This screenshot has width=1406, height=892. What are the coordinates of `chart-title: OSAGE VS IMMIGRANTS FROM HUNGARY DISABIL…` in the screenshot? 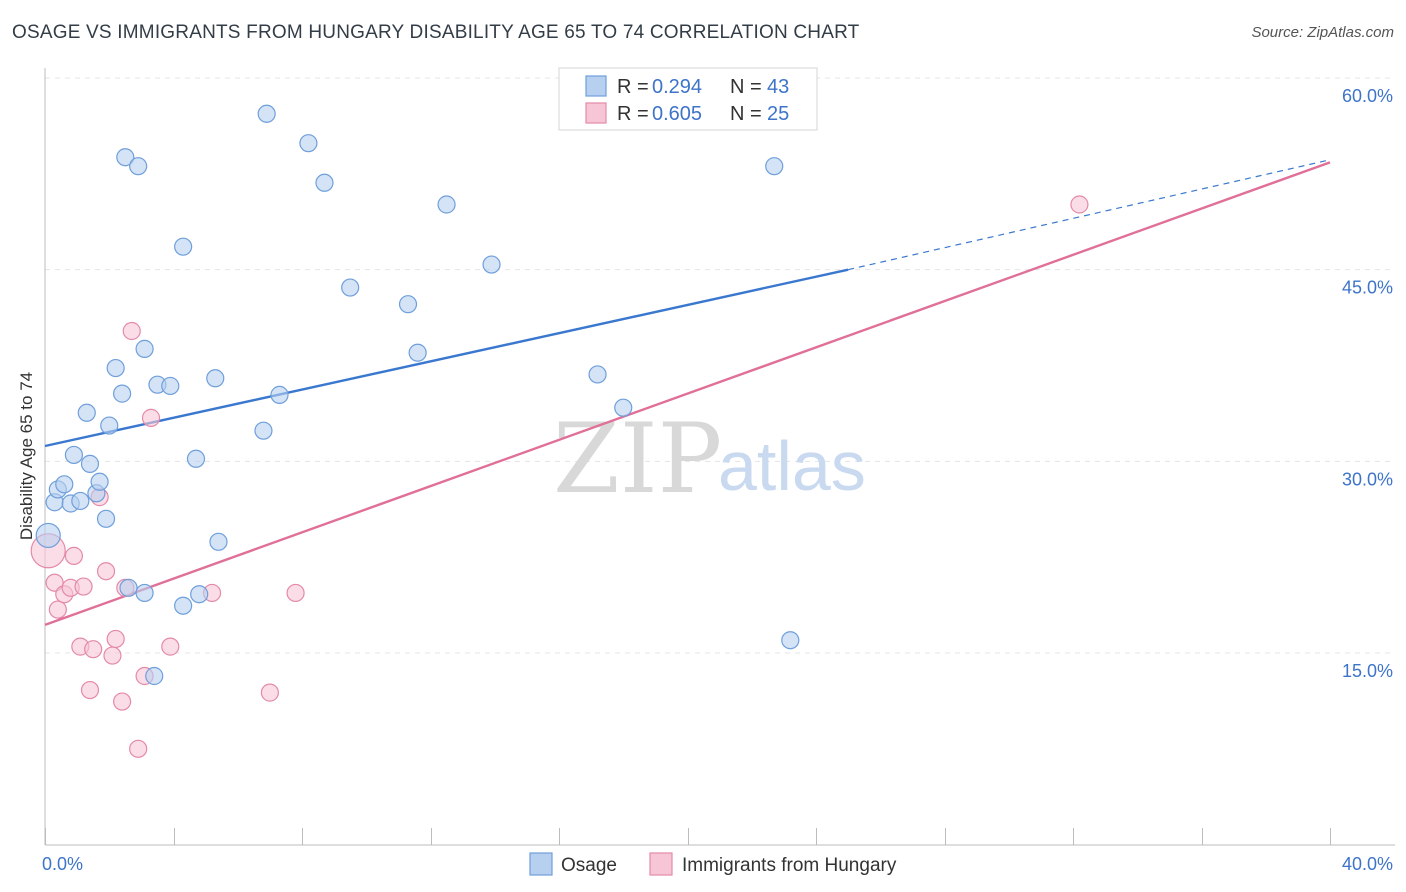 It's located at (436, 32).